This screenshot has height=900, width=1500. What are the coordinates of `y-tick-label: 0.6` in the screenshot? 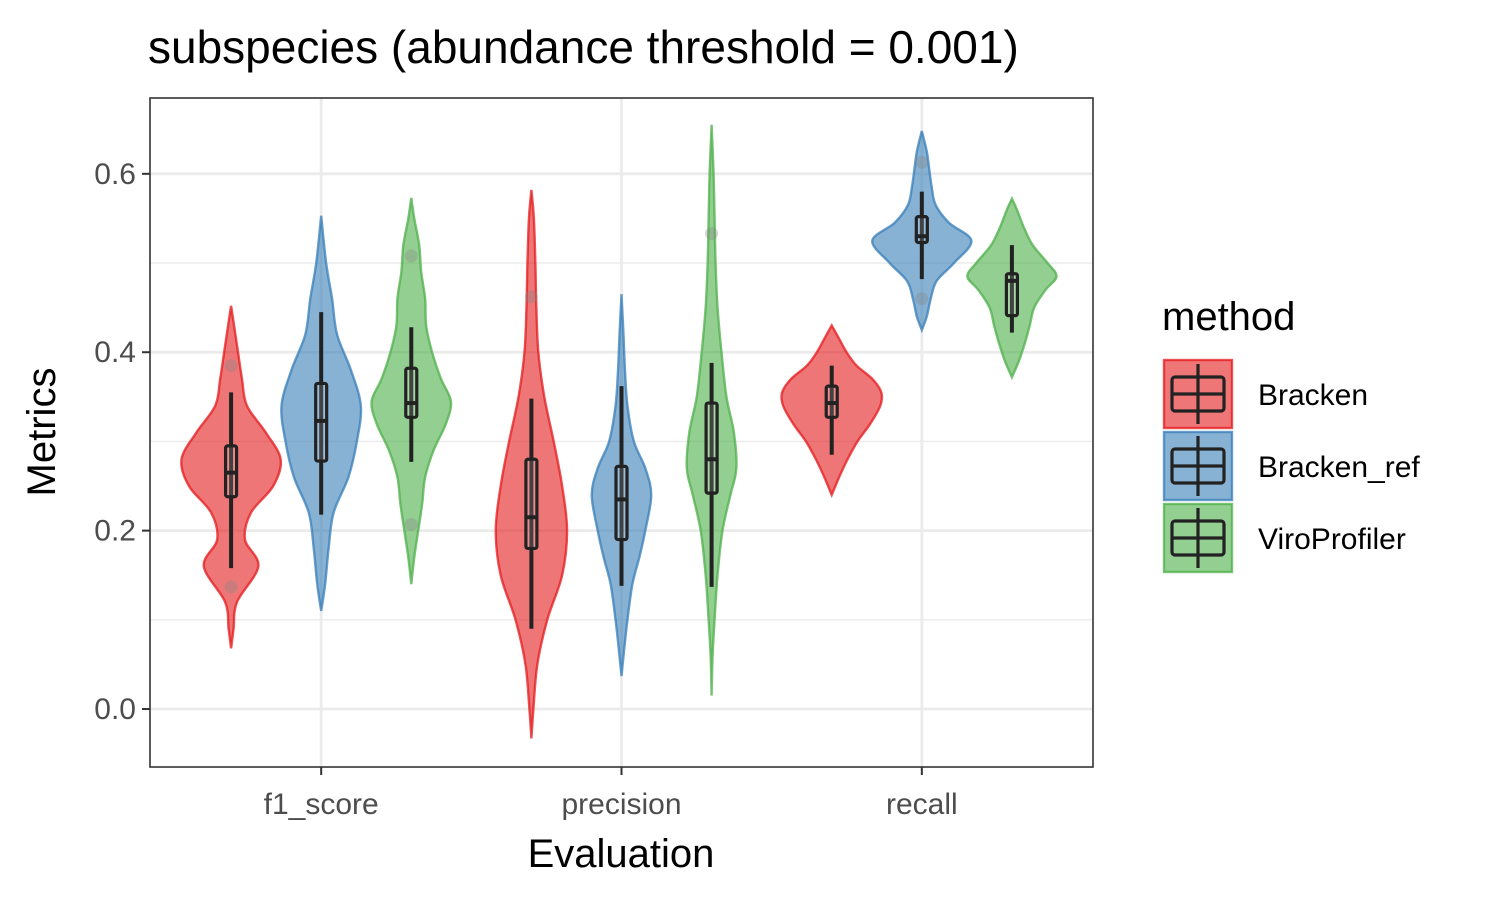 It's located at (115, 174).